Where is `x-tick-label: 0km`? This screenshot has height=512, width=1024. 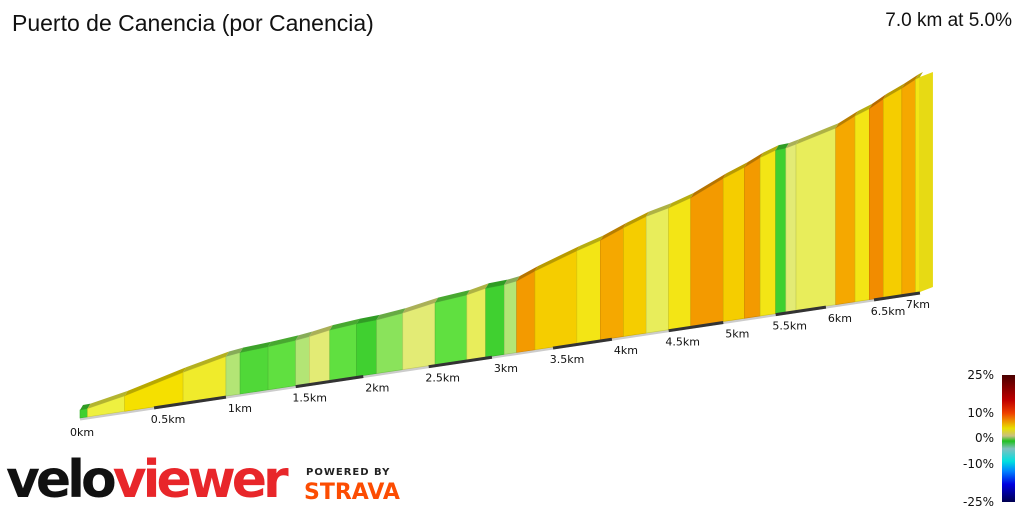
x-tick-label: 0km is located at coordinates (82, 432).